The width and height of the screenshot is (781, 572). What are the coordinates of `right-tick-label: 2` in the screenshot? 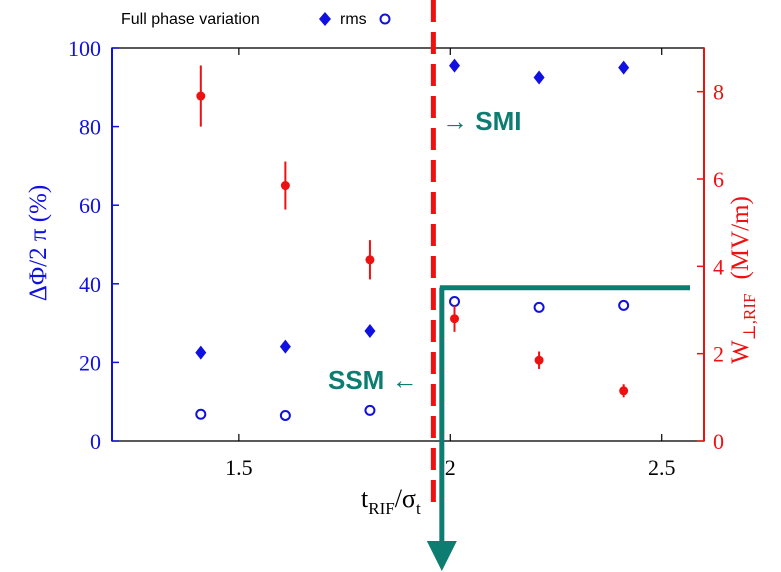 It's located at (718, 354).